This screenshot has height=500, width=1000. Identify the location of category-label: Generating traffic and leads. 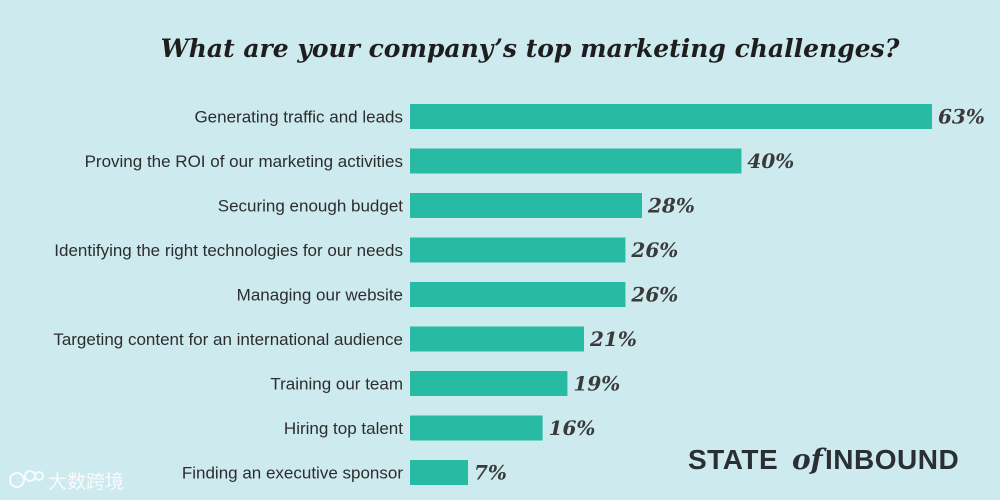
(298, 117).